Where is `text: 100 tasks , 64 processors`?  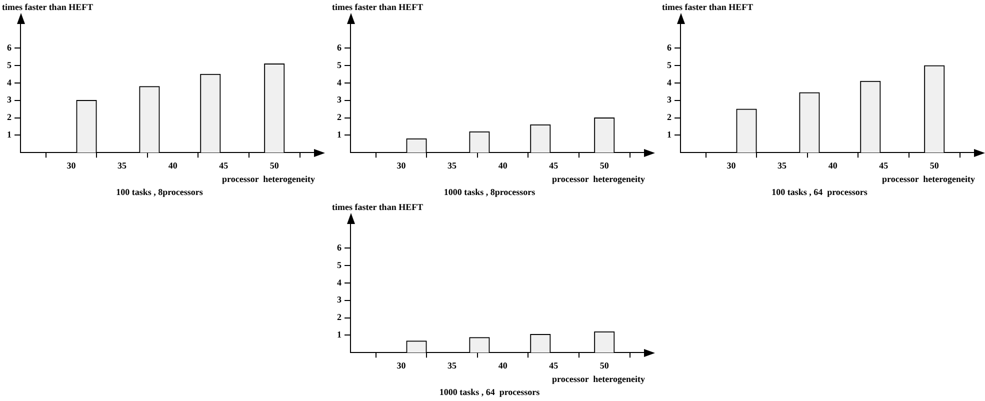
text: 100 tasks , 64 processors is located at coordinates (820, 191).